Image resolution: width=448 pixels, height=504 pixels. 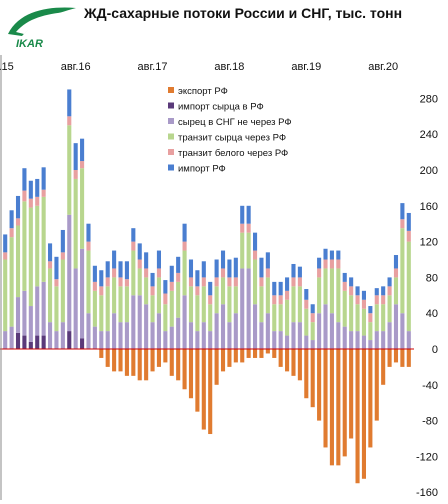 I want to click on y-tick-label: 280, so click(x=429, y=99).